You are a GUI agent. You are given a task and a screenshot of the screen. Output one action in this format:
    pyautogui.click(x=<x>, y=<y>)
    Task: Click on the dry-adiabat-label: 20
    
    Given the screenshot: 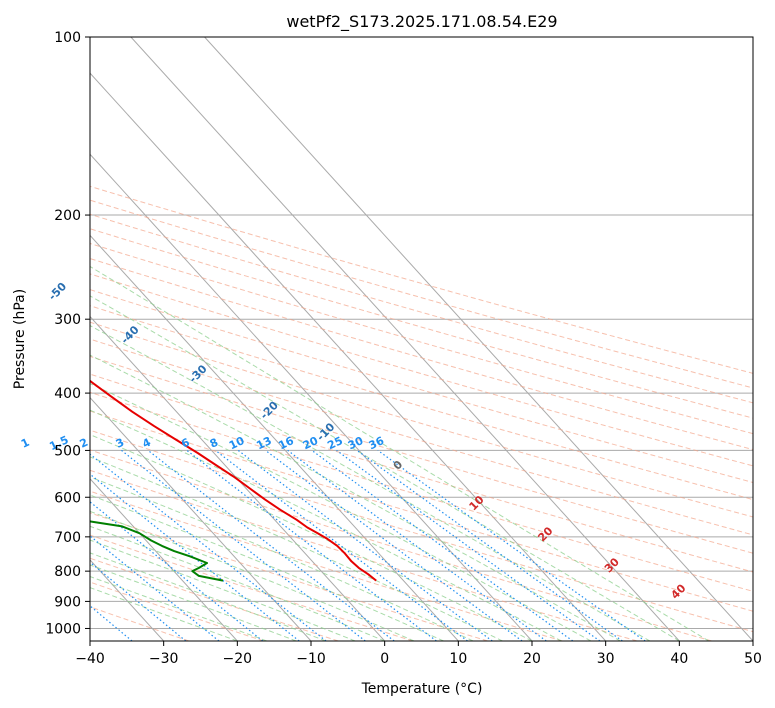 What is the action you would take?
    pyautogui.click(x=545, y=534)
    